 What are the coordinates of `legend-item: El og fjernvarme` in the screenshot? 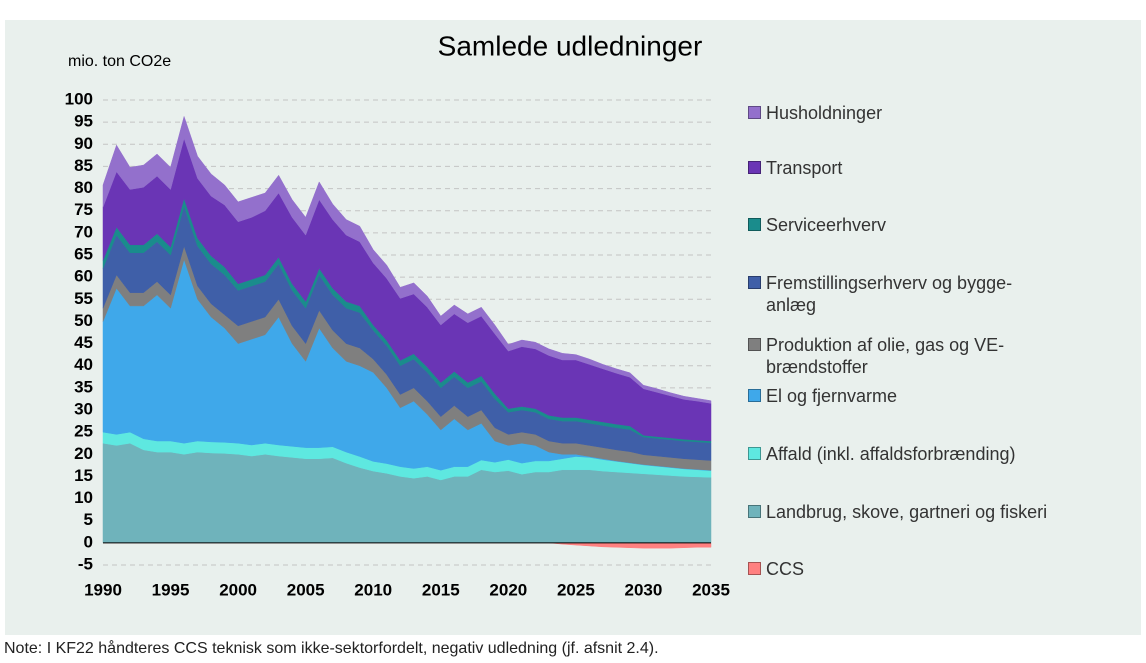 It's located at (822, 396).